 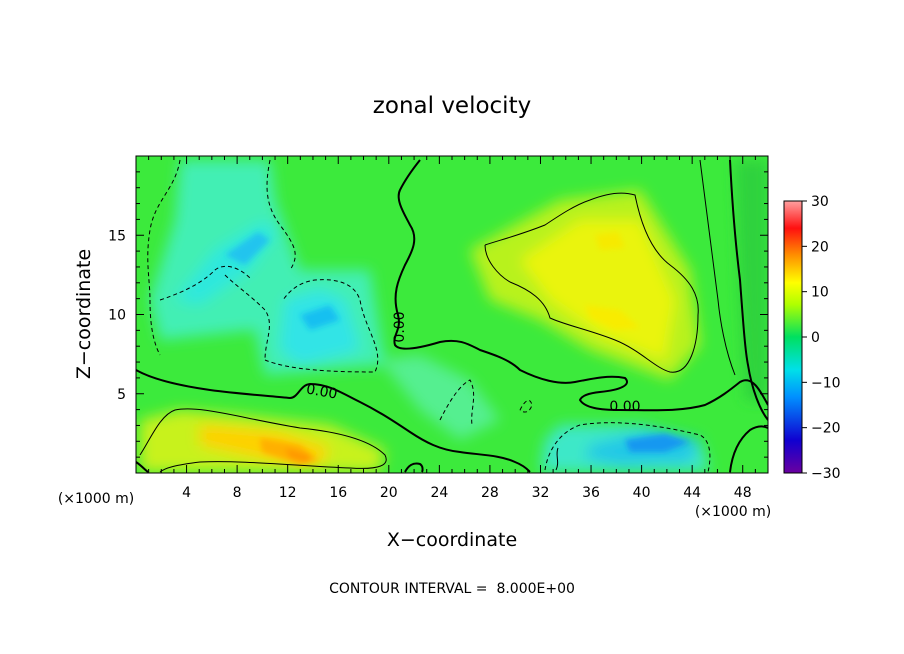 What do you see at coordinates (84, 314) in the screenshot?
I see `y-axis-label: Z−coordinate` at bounding box center [84, 314].